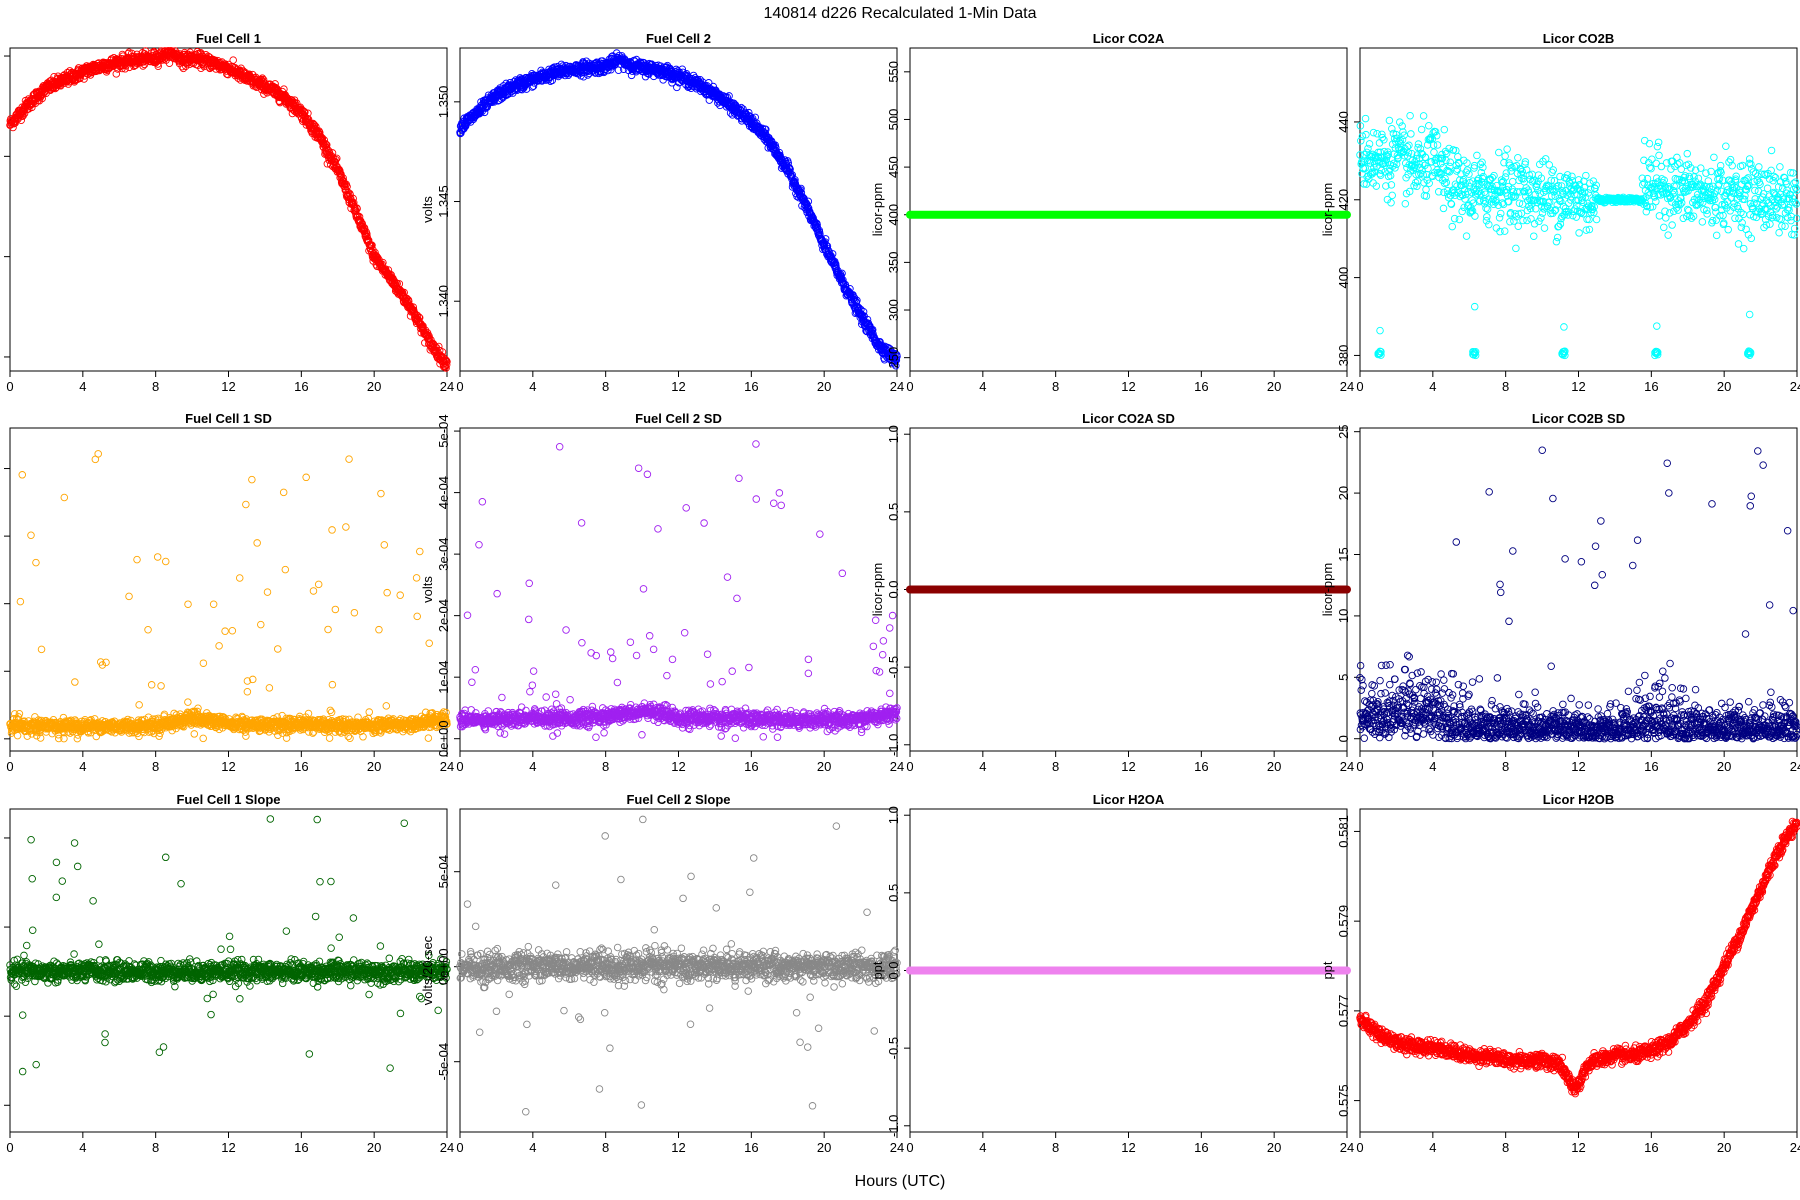  What do you see at coordinates (0, 535) in the screenshot?
I see `y-tick-label: 3e-04` at bounding box center [0, 535].